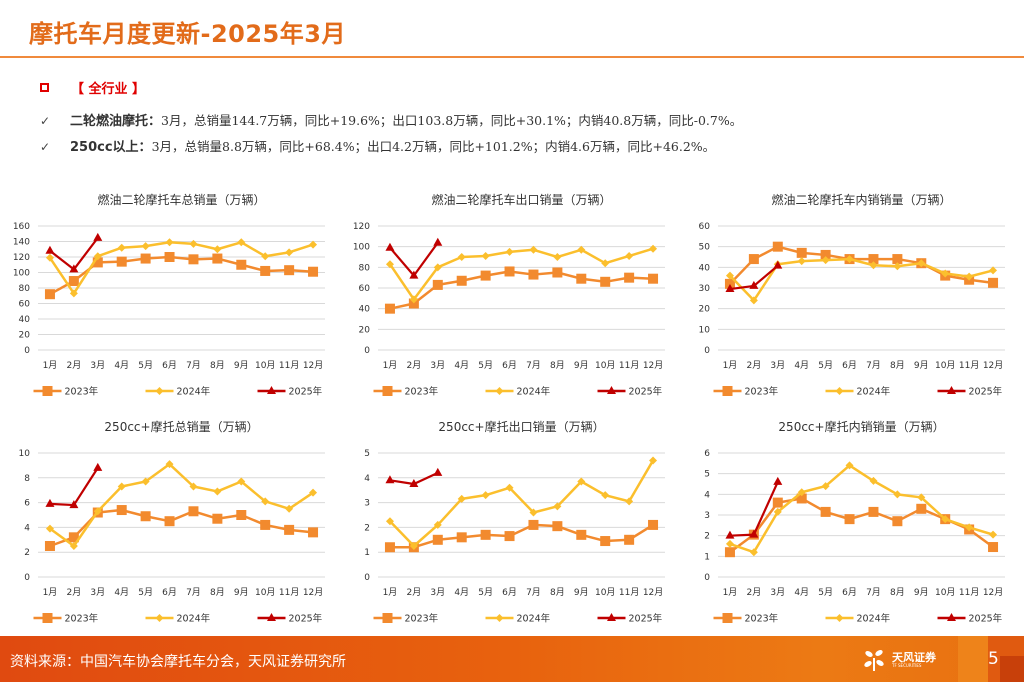 The image size is (1024, 682). I want to click on legend-label: 2024年, so click(534, 392).